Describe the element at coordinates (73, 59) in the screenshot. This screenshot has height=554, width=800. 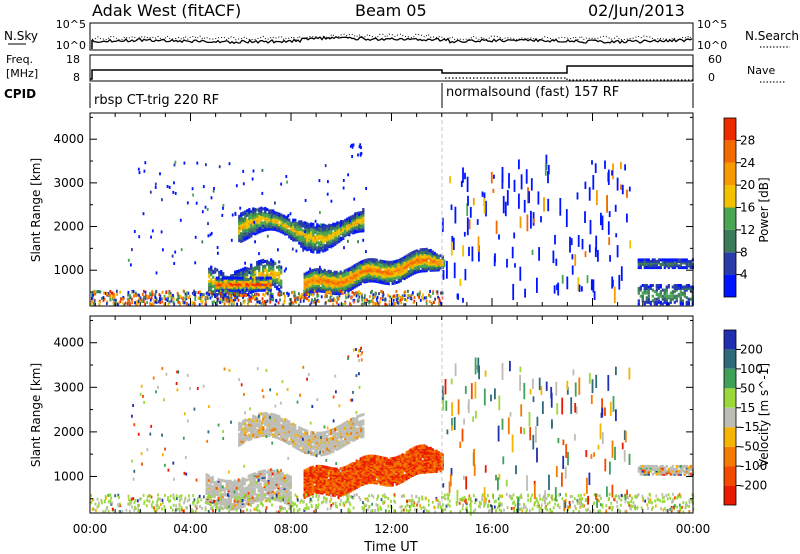
I see `freq-tick-high: 18` at that location.